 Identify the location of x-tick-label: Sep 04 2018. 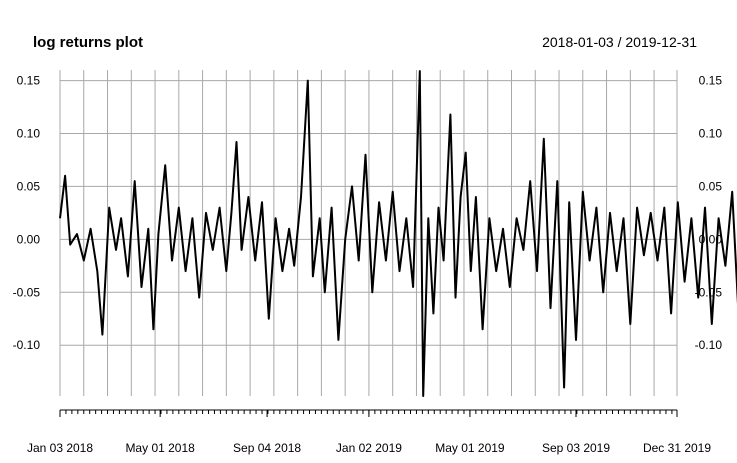
(267, 448).